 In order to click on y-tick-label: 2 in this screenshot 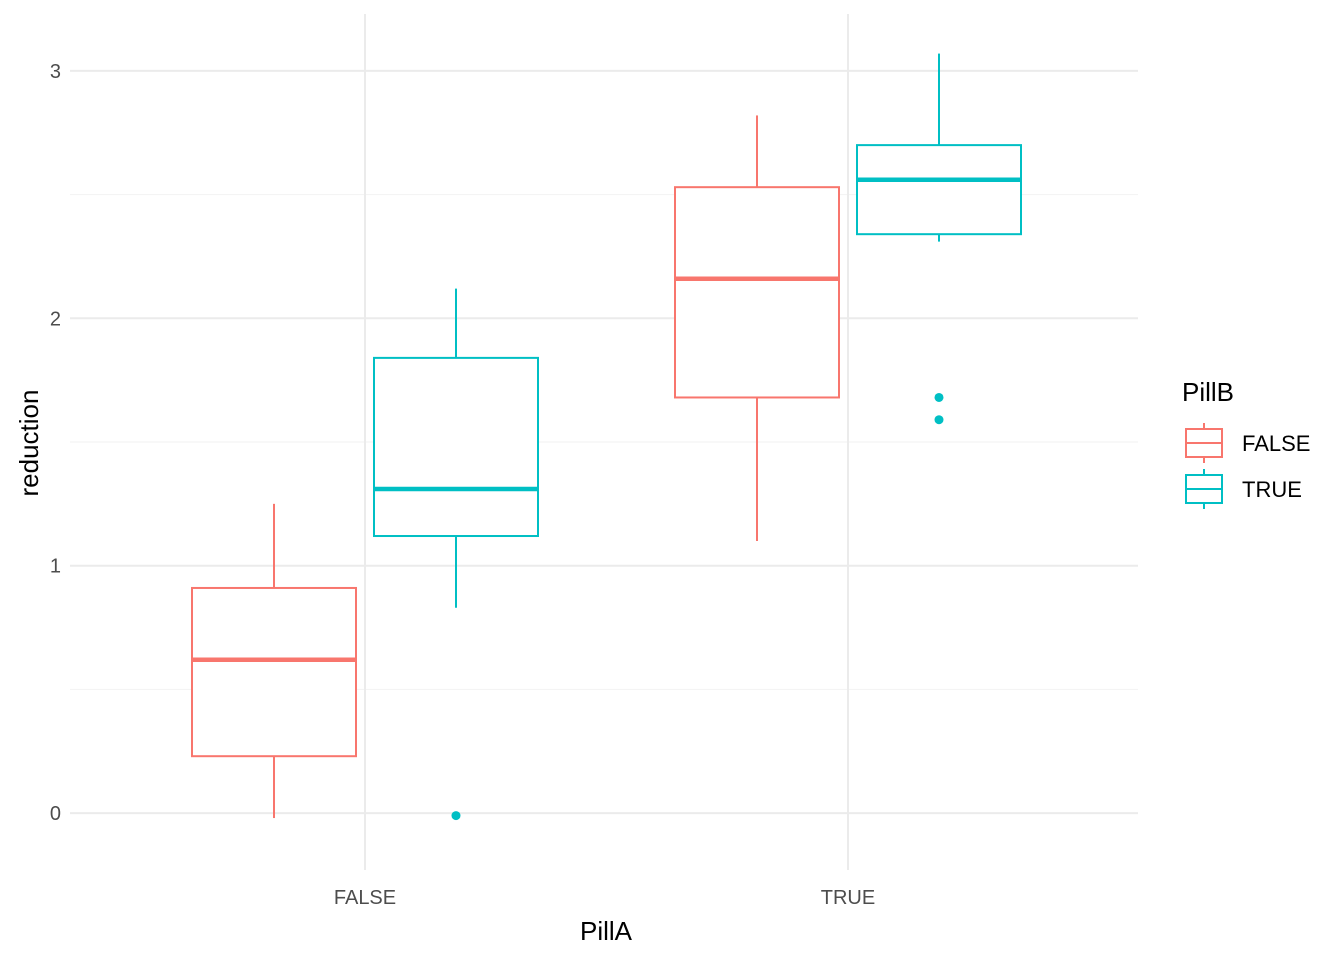, I will do `click(55, 319)`.